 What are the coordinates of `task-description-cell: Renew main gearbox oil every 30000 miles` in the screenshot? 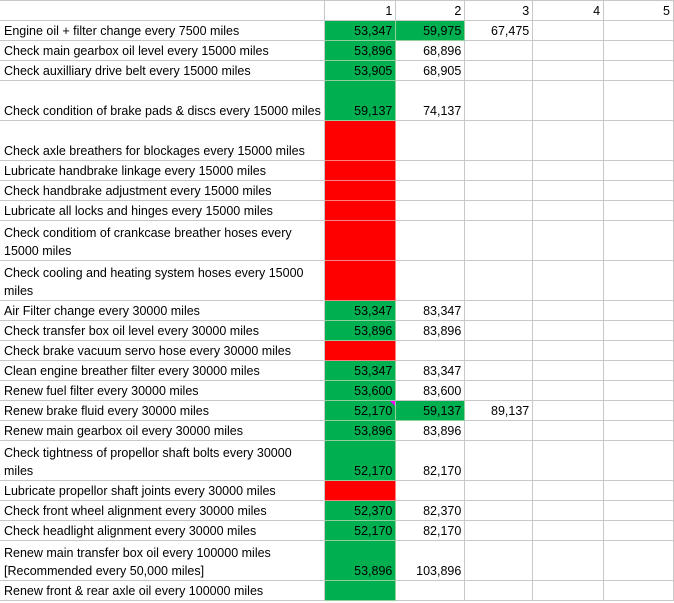 It's located at (163, 430).